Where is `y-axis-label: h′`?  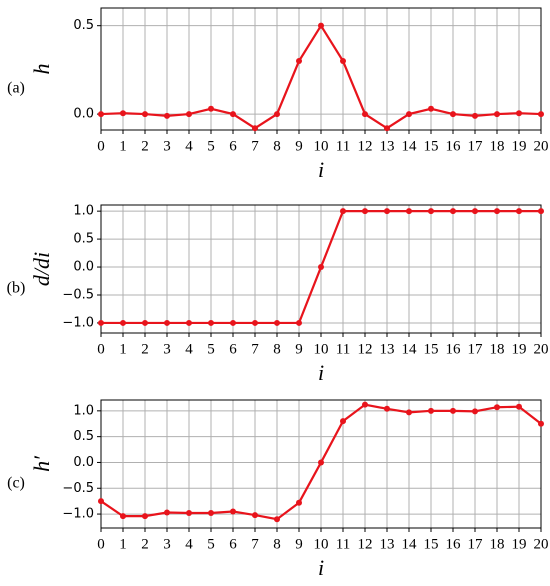 y-axis-label: h′ is located at coordinates (41, 463).